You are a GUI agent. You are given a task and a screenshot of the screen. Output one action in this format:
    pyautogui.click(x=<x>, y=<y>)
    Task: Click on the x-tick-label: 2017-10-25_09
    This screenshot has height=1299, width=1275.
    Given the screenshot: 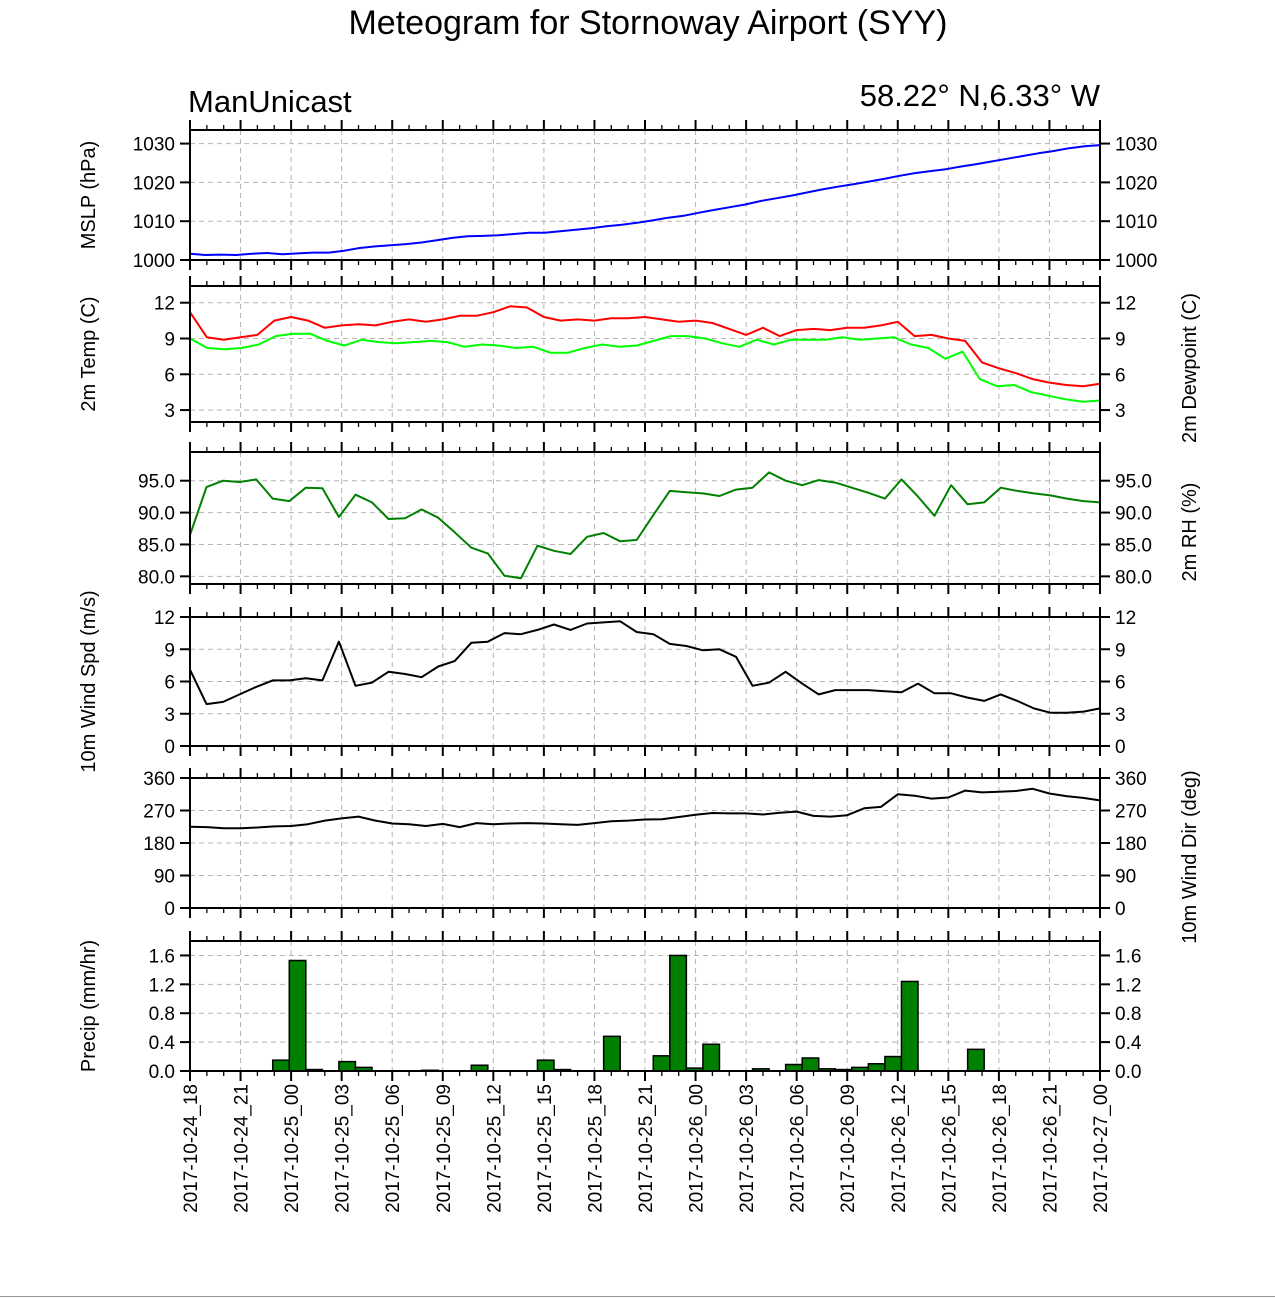 What is the action you would take?
    pyautogui.click(x=444, y=1148)
    